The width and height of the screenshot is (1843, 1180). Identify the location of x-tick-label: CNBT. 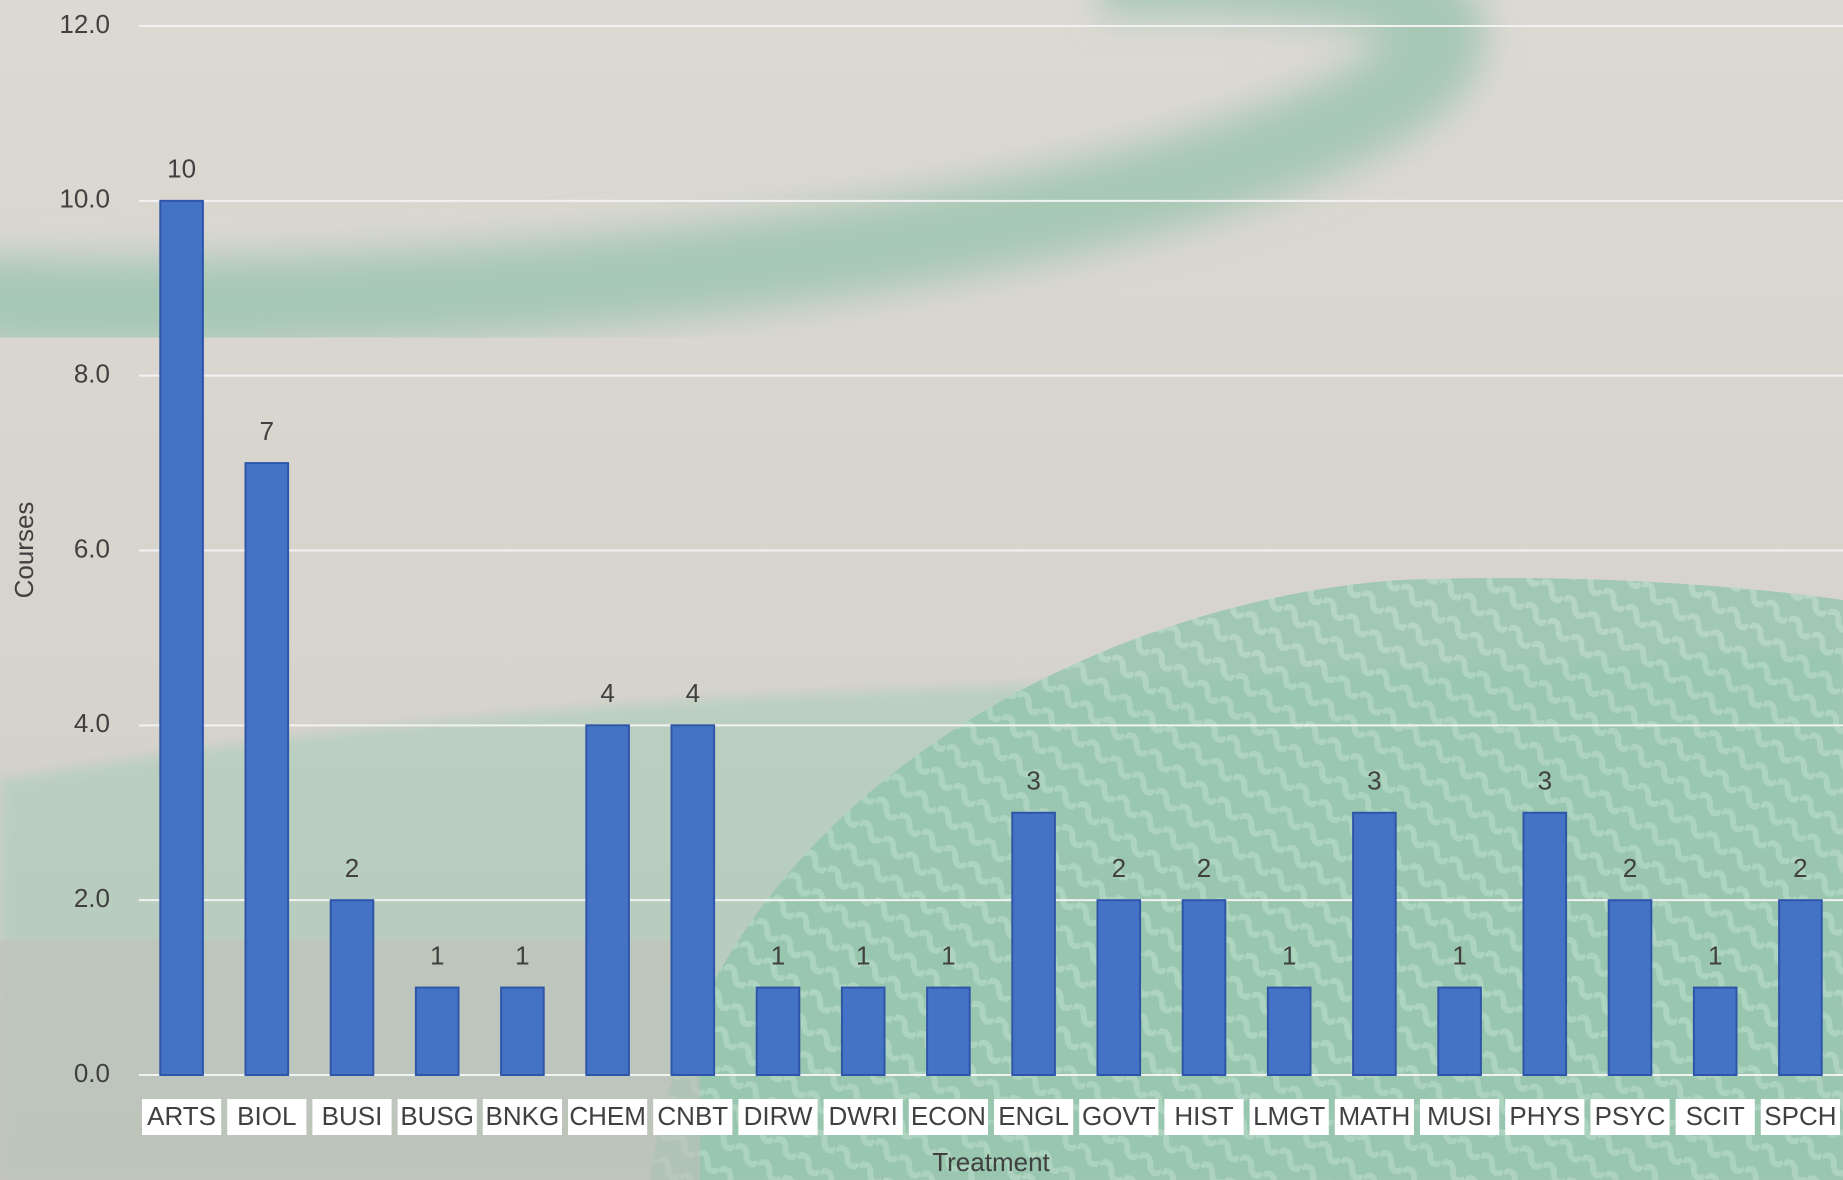
(692, 1116).